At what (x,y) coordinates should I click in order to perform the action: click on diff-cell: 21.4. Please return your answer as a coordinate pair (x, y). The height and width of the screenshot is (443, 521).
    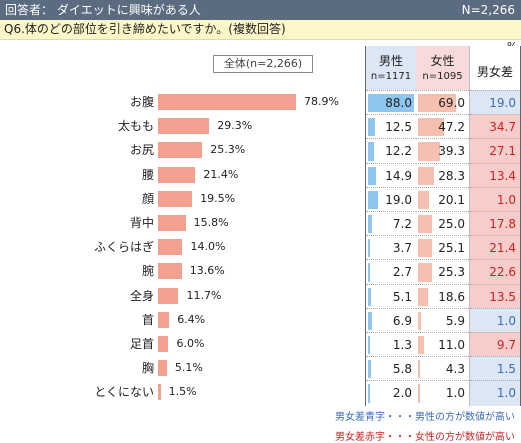
    Looking at the image, I should click on (495, 248).